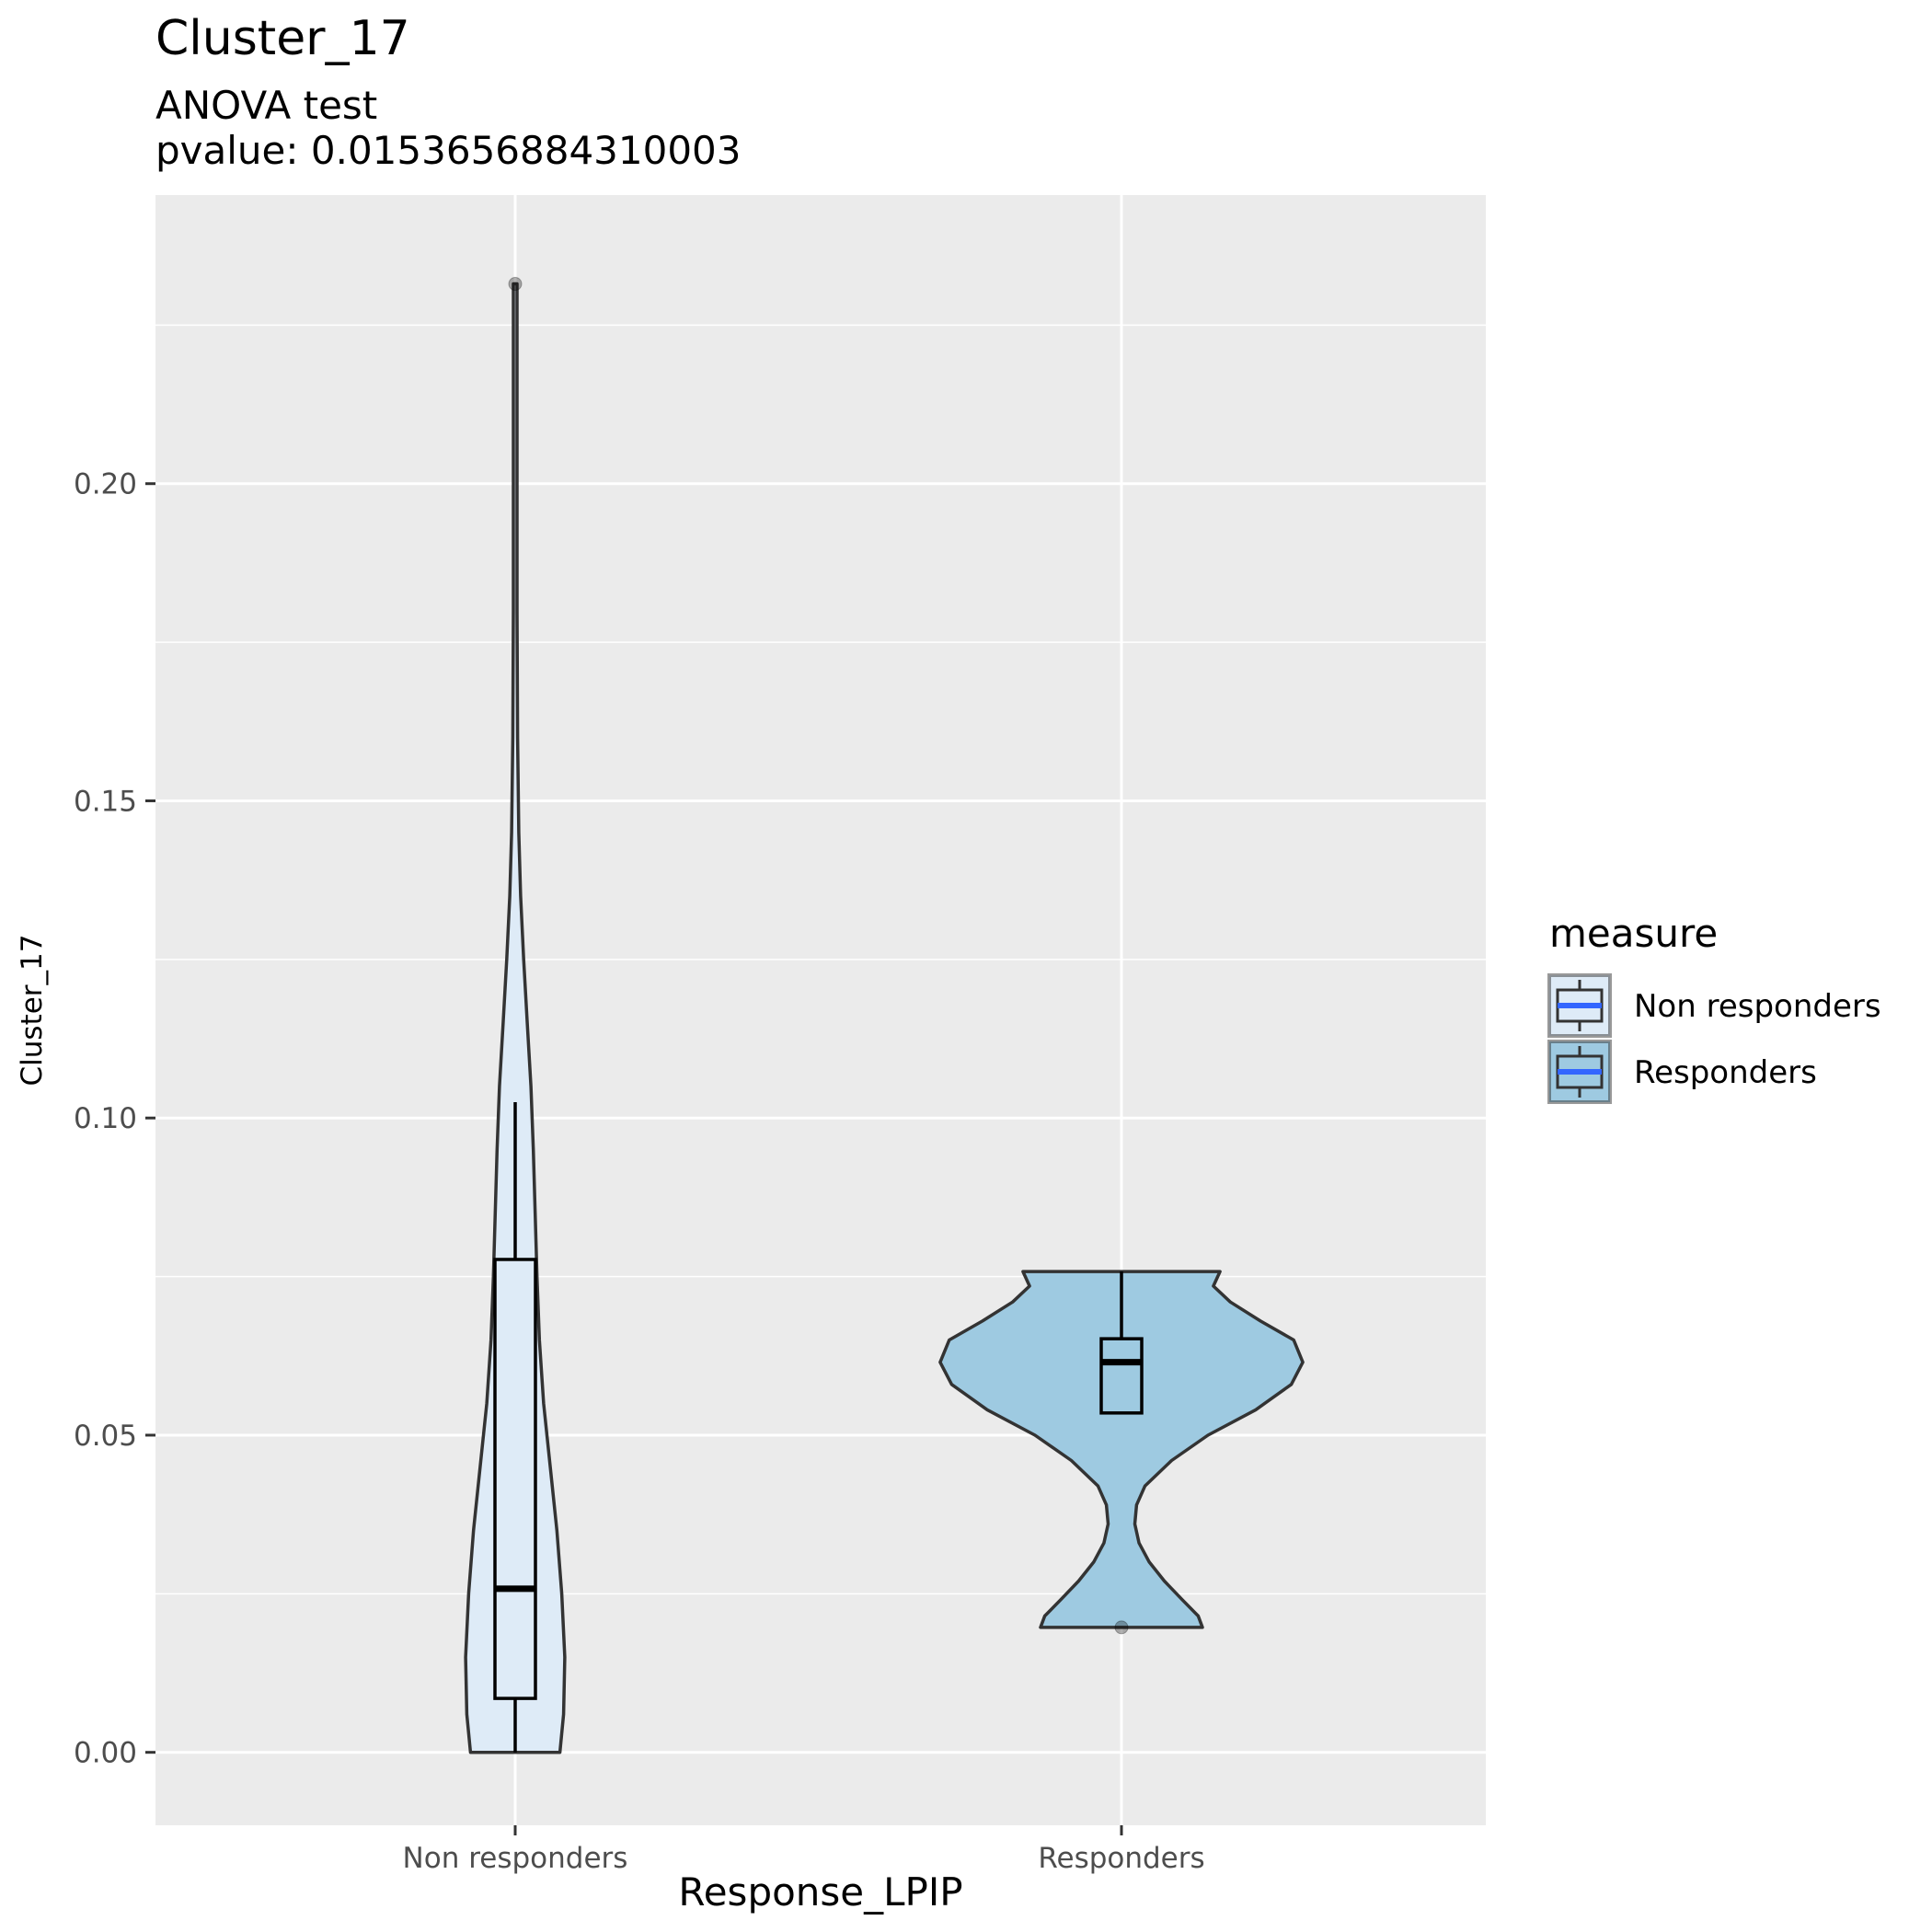 The width and height of the screenshot is (1932, 1932). What do you see at coordinates (266, 105) in the screenshot?
I see `chart-subtitle-line-1: ANOVA test` at bounding box center [266, 105].